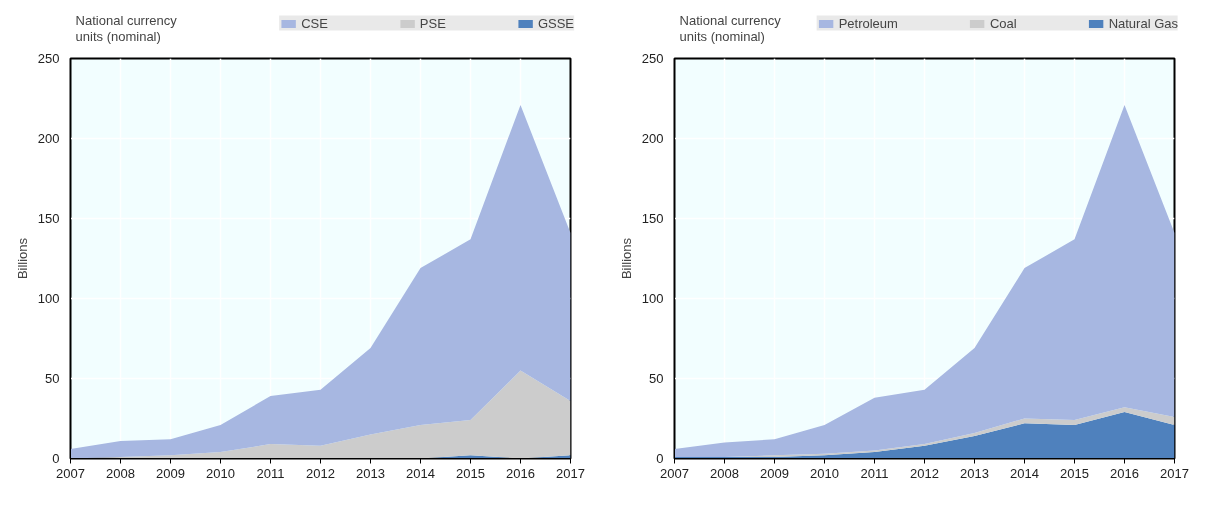 The height and width of the screenshot is (521, 1216). What do you see at coordinates (314, 23) in the screenshot?
I see `legend-label: CSE` at bounding box center [314, 23].